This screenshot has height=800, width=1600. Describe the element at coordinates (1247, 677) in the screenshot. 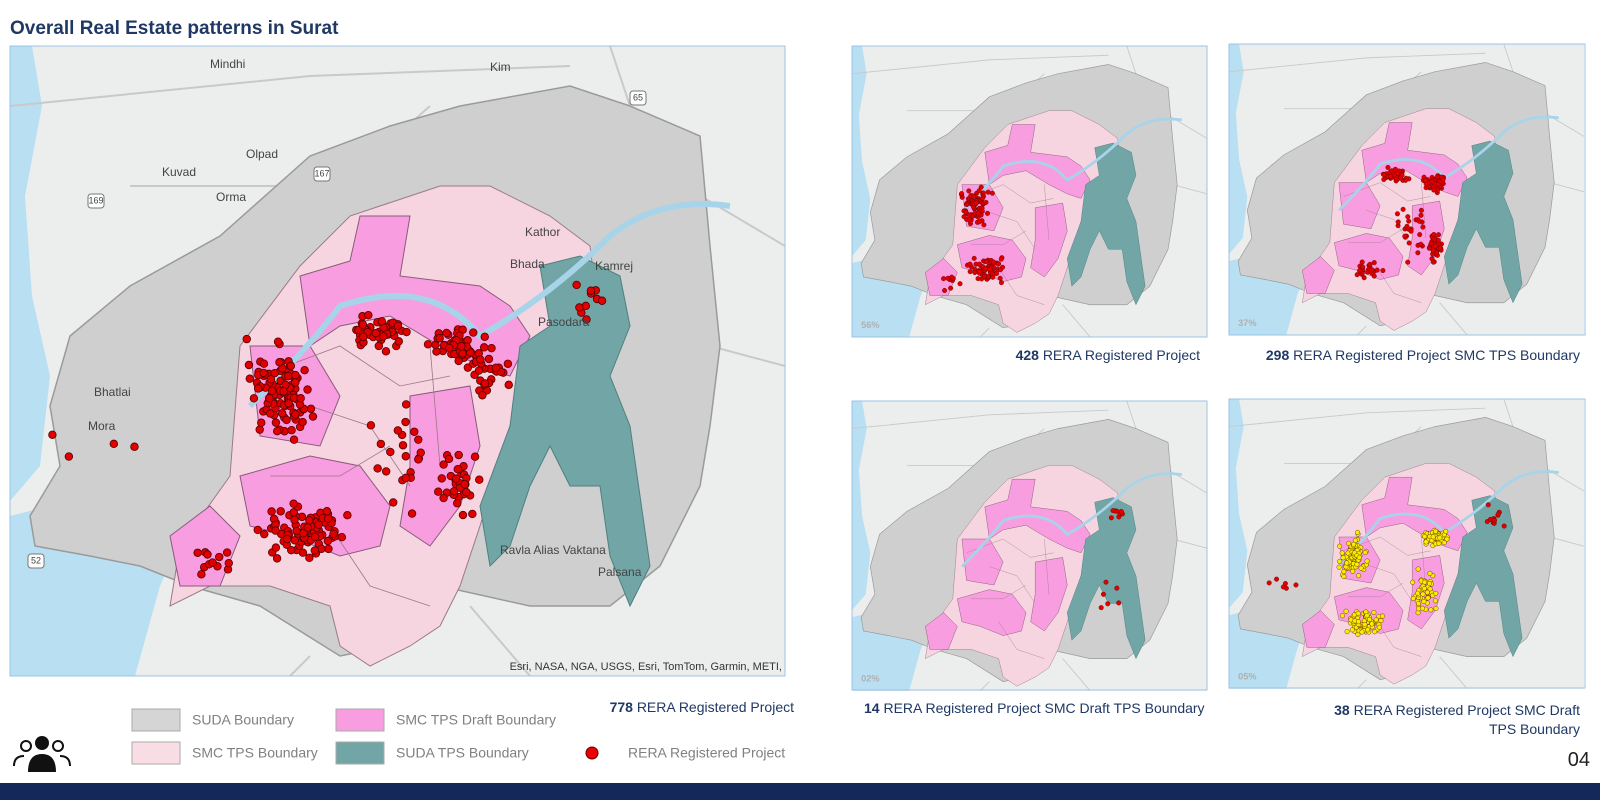

I see `percent-label: 05%` at that location.